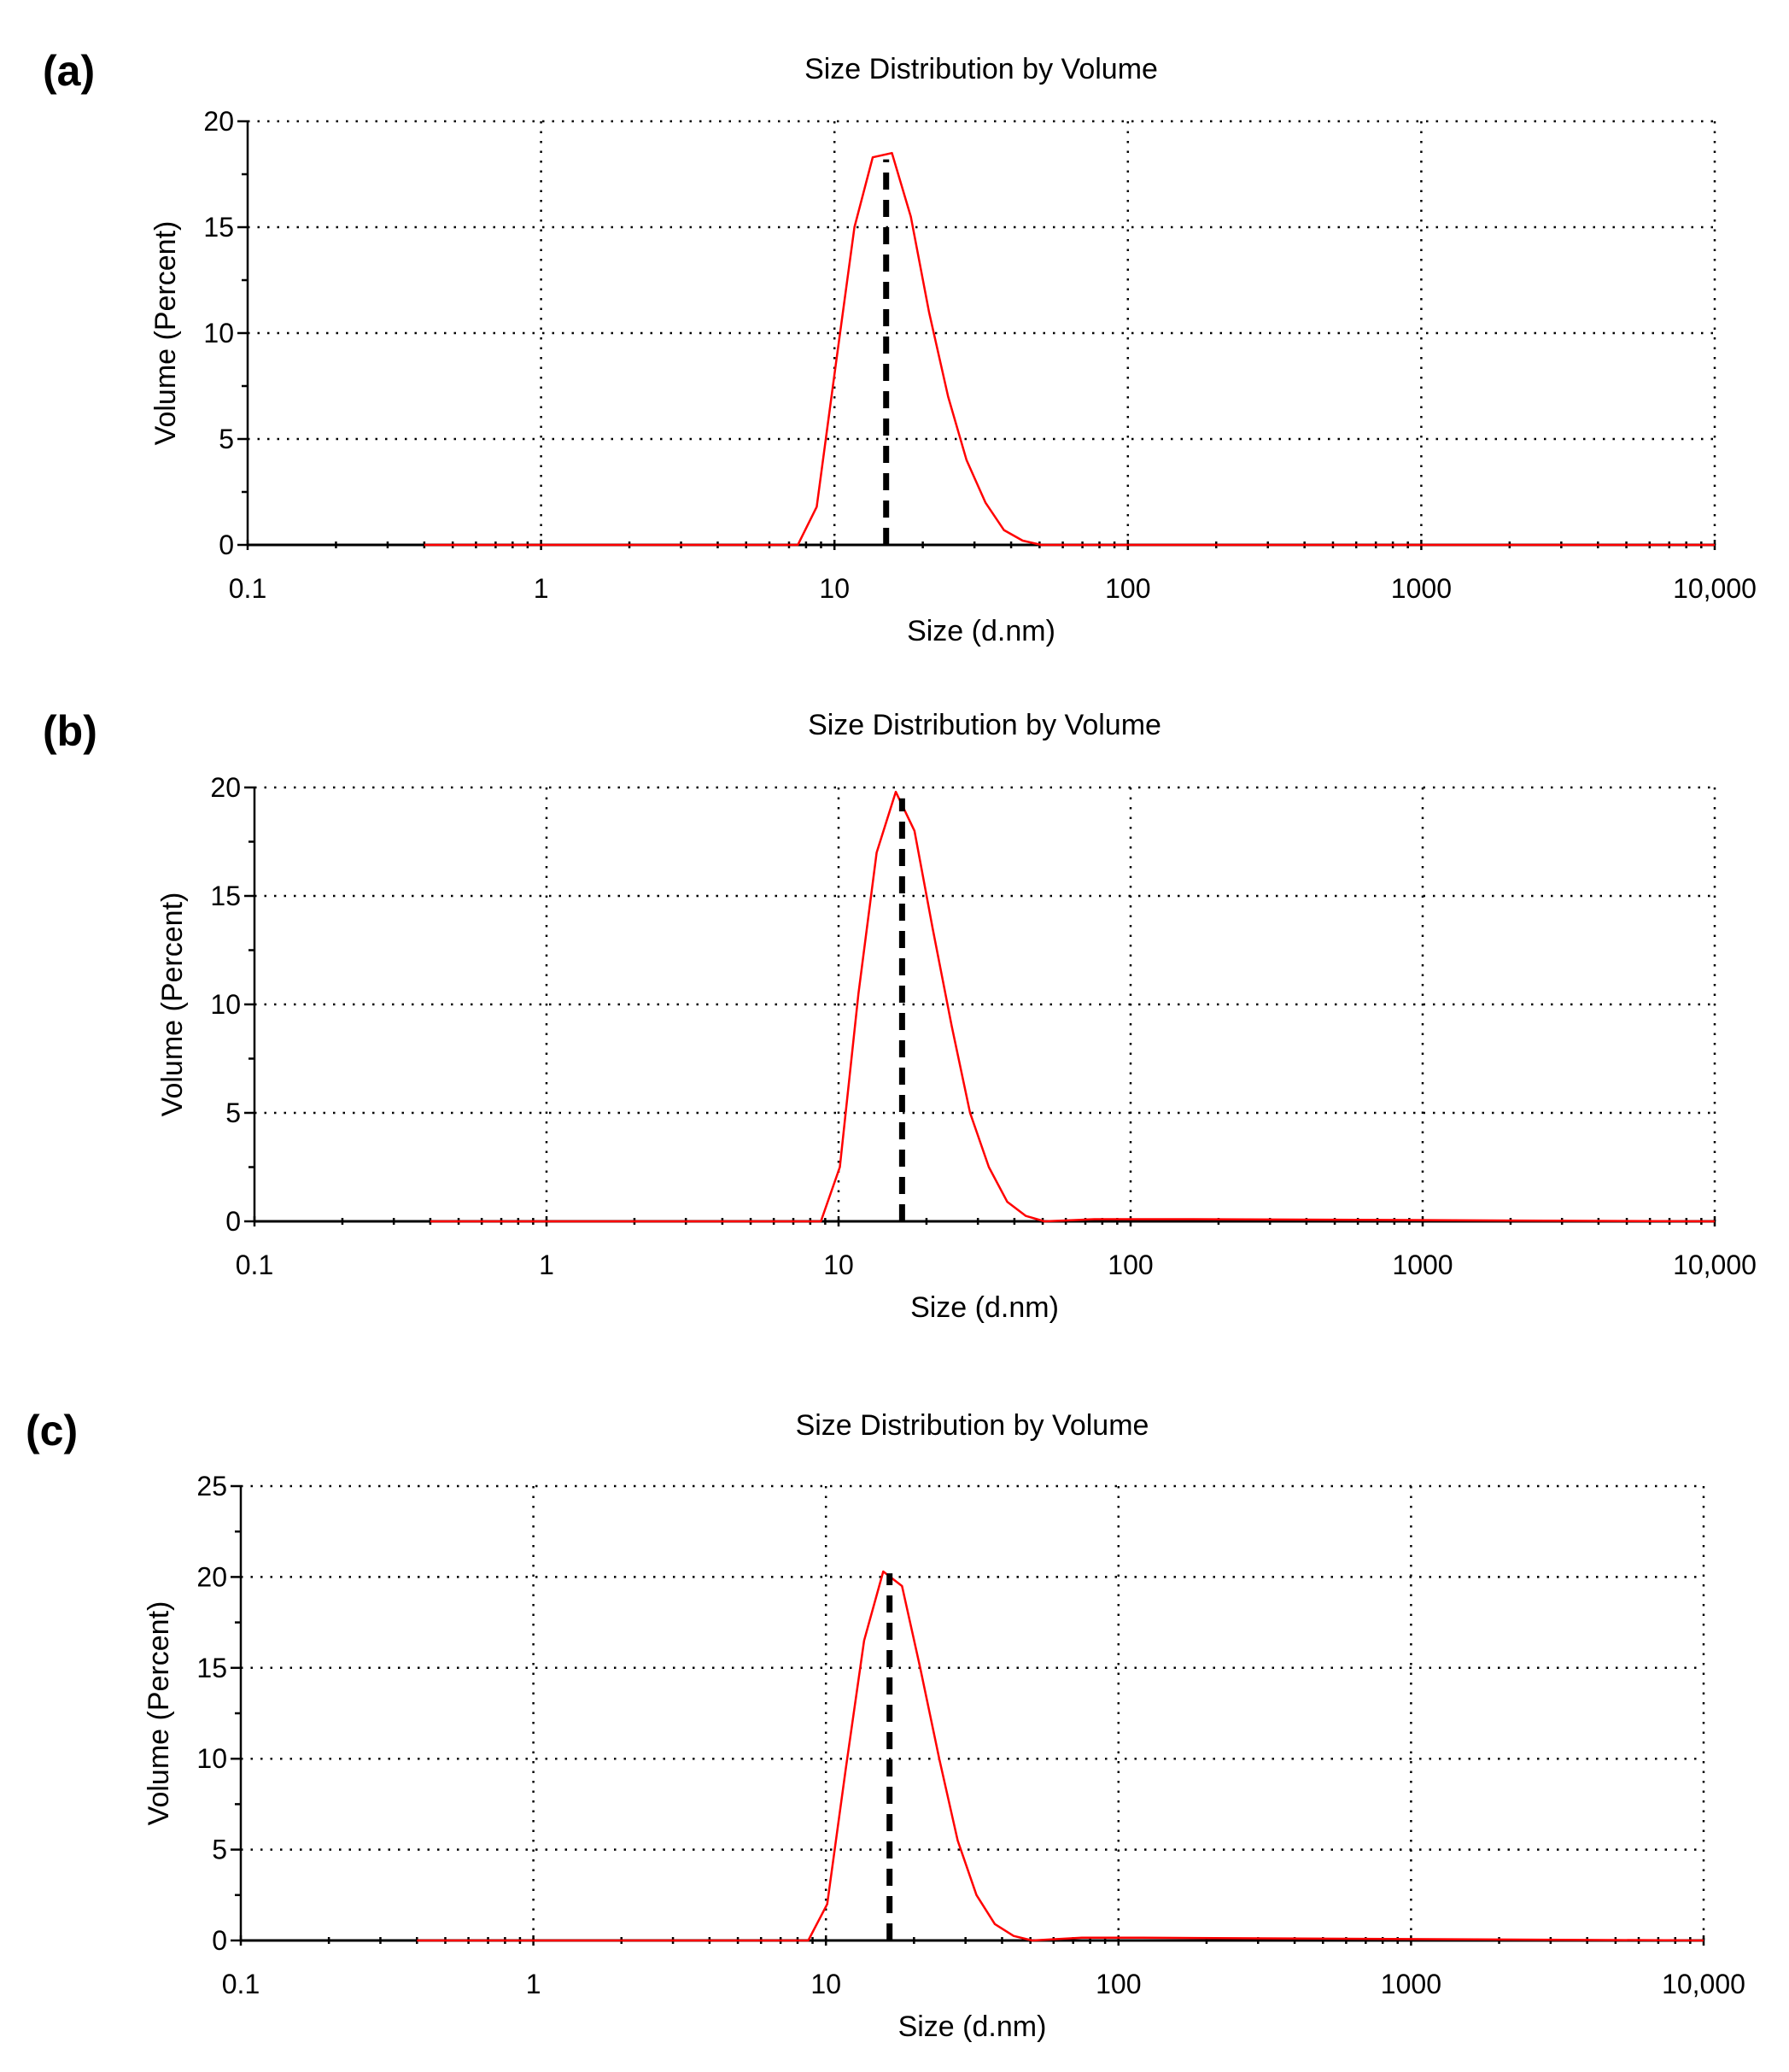 This screenshot has width=1789, height=2072. Describe the element at coordinates (70, 731) in the screenshot. I see `panel-label: (b)` at that location.